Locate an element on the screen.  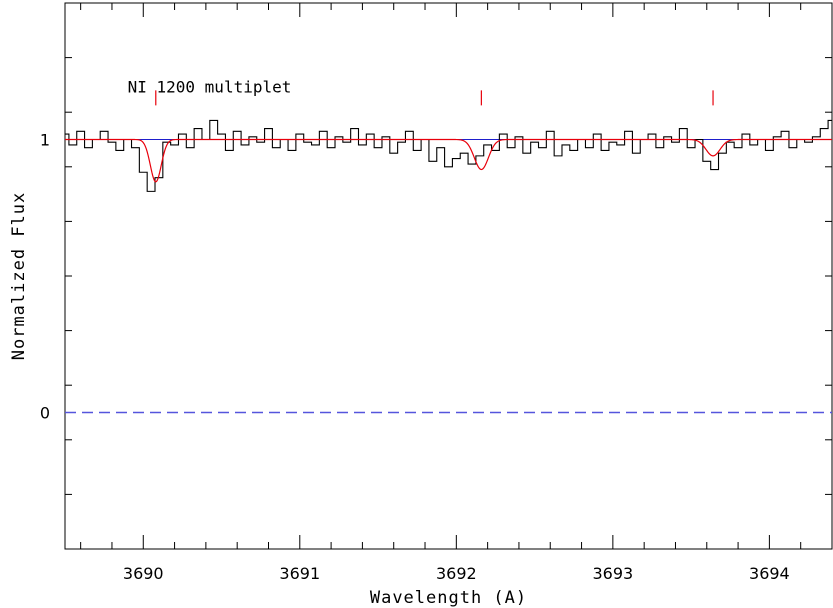
x-tick-labels: 3690 3691 3692 3693 3694 is located at coordinates (456, 573).